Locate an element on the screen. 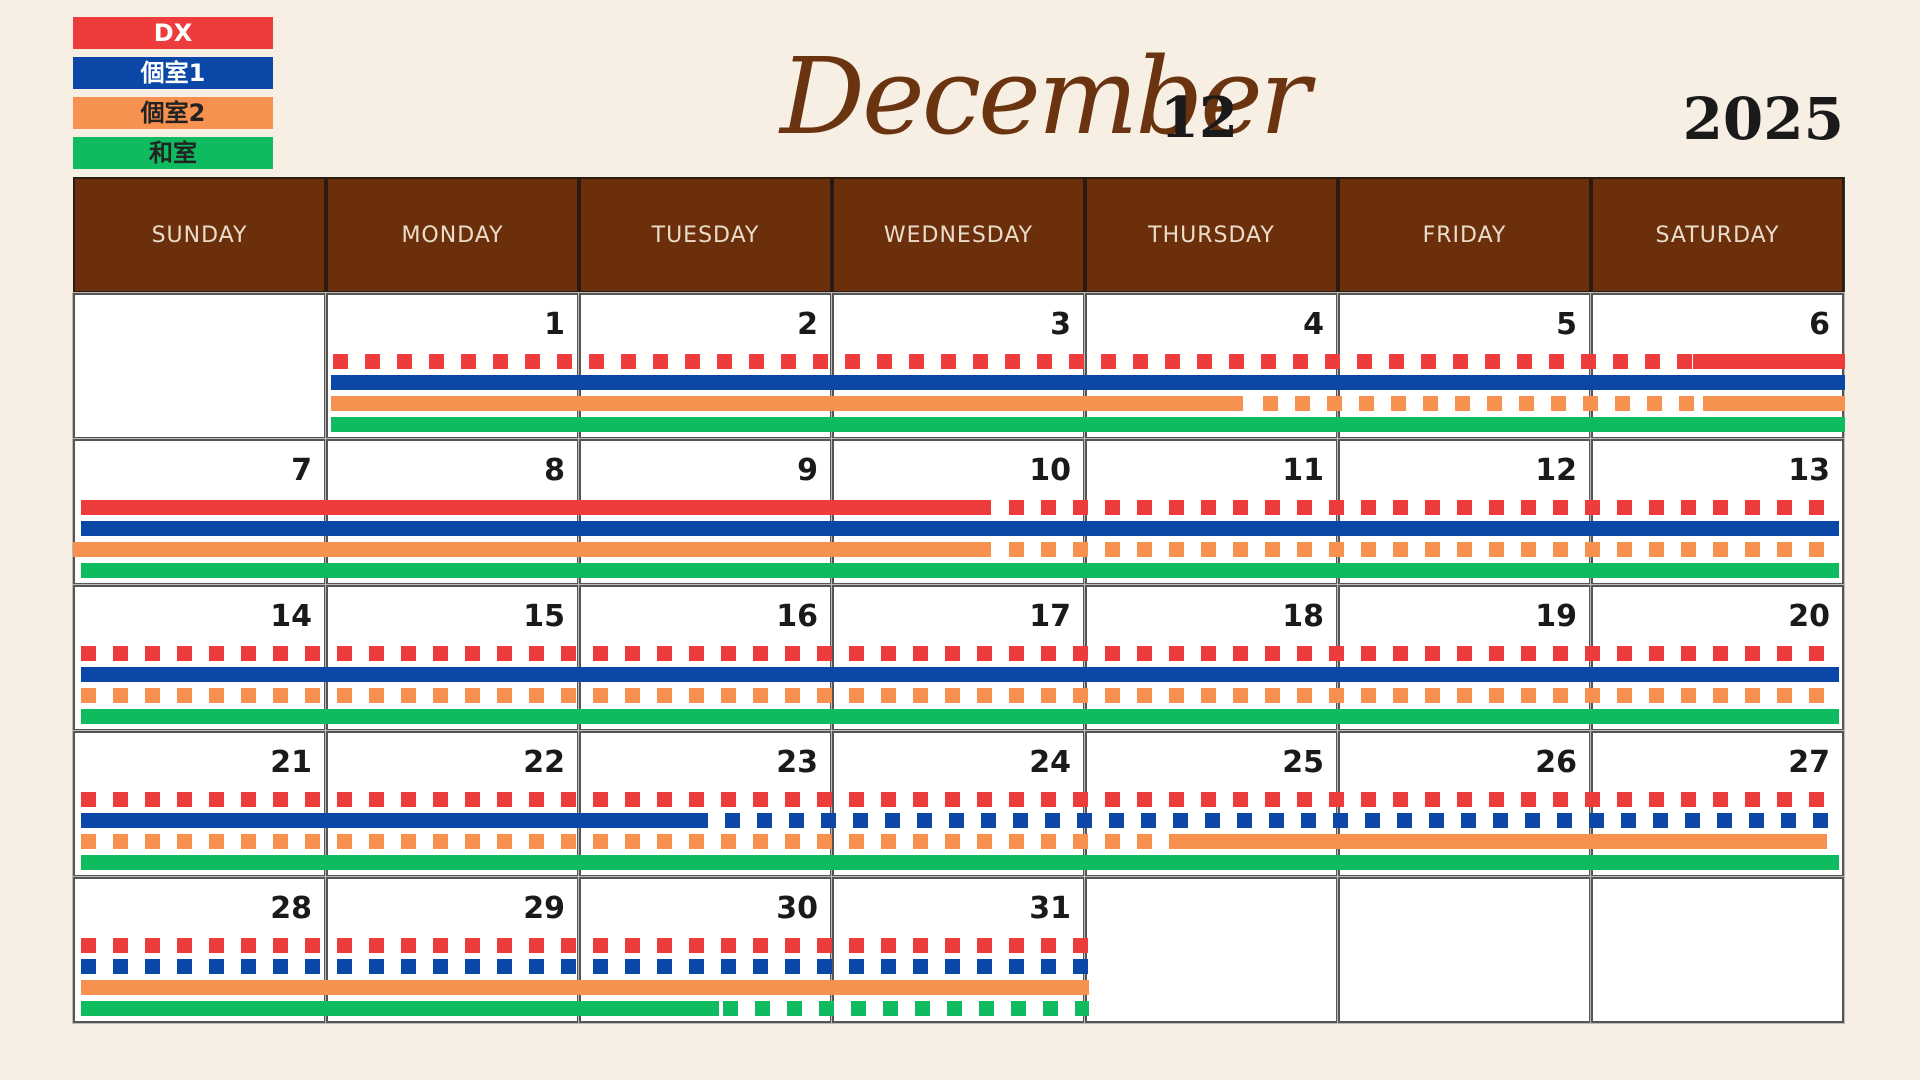 This screenshot has width=1920, height=1080. day-number: 13 is located at coordinates (1809, 470).